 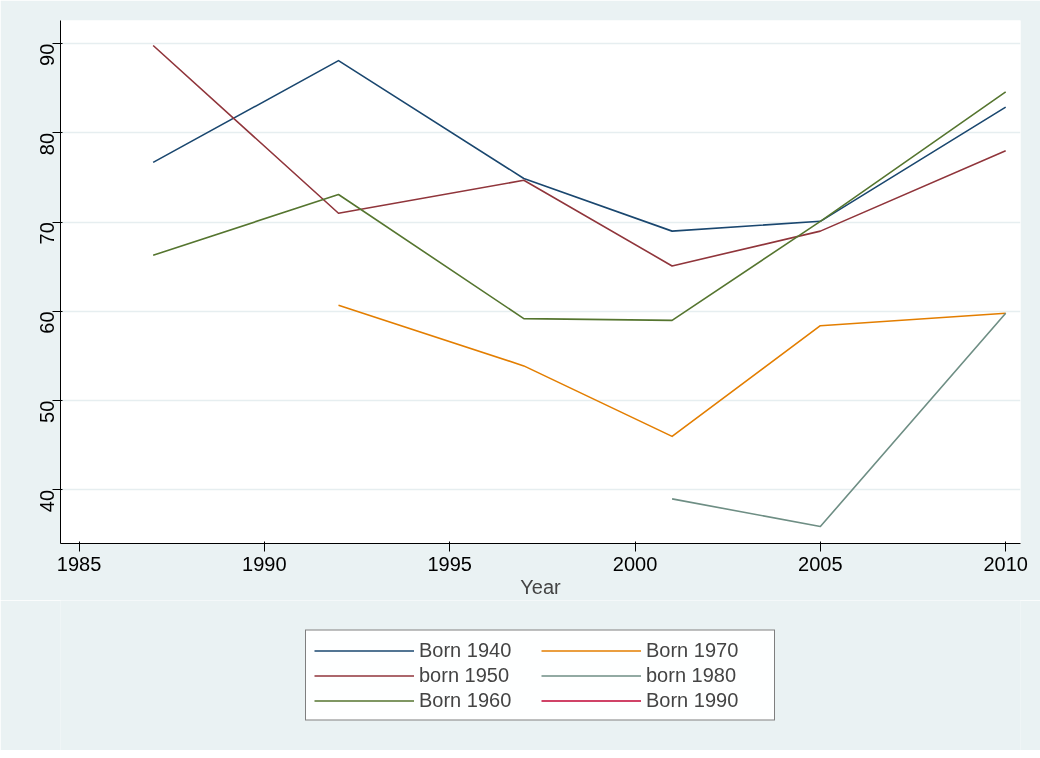 I want to click on y-tick-label: 50, so click(x=47, y=411).